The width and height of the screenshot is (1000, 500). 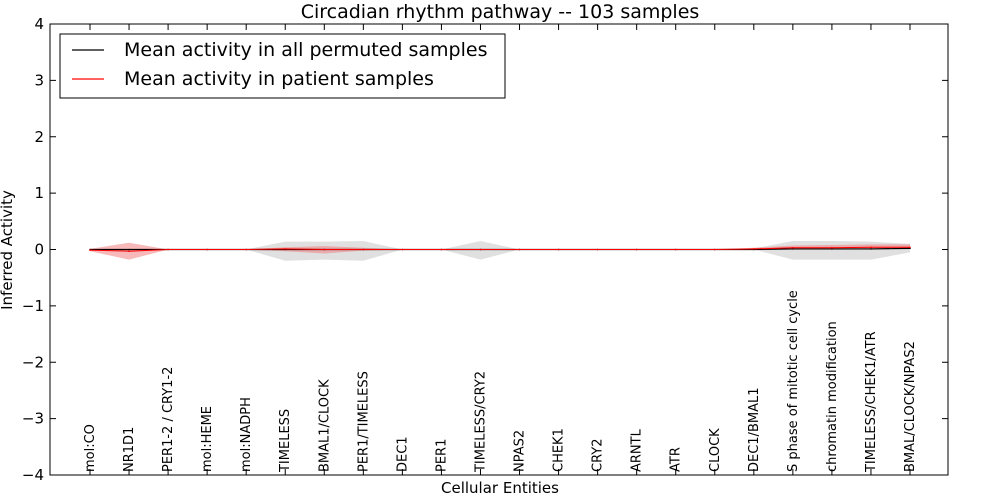 What do you see at coordinates (33, 306) in the screenshot?
I see `y-tick-label: −1` at bounding box center [33, 306].